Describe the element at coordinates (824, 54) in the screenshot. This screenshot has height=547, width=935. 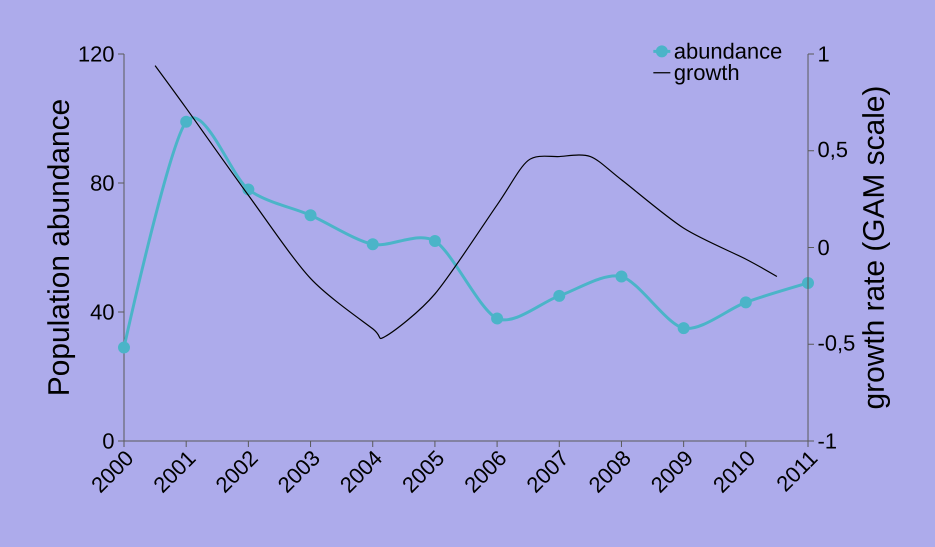
I see `y2-tick-label: 1` at that location.